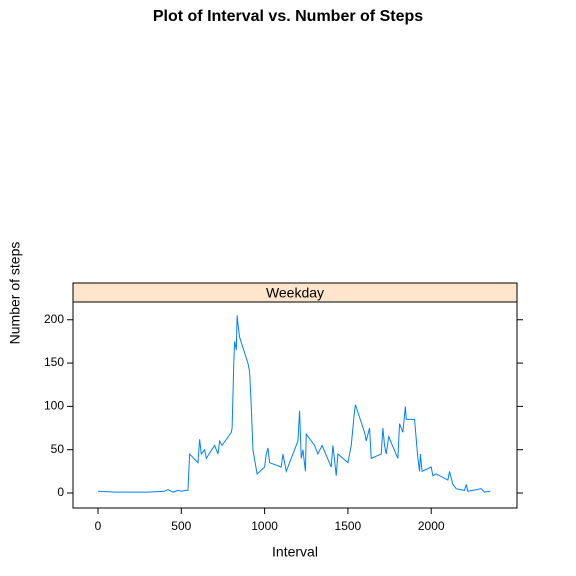 The width and height of the screenshot is (576, 576). Describe the element at coordinates (60, 492) in the screenshot. I see `y-tick-label: 0` at that location.